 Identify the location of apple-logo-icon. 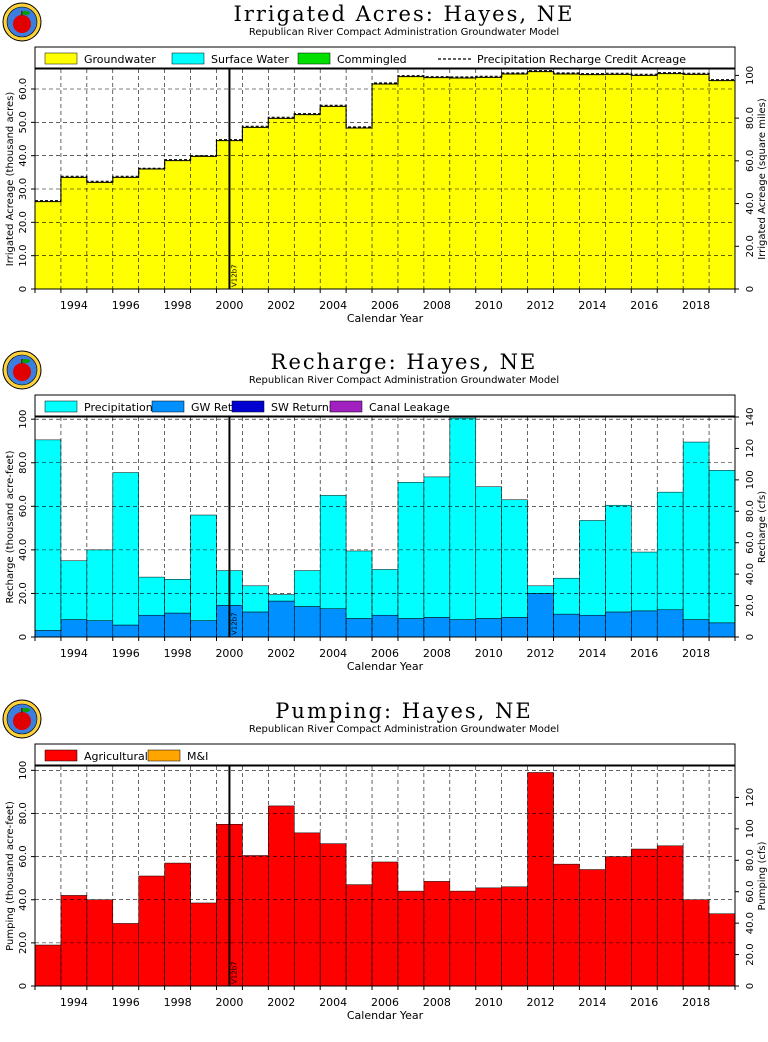
(22, 719).